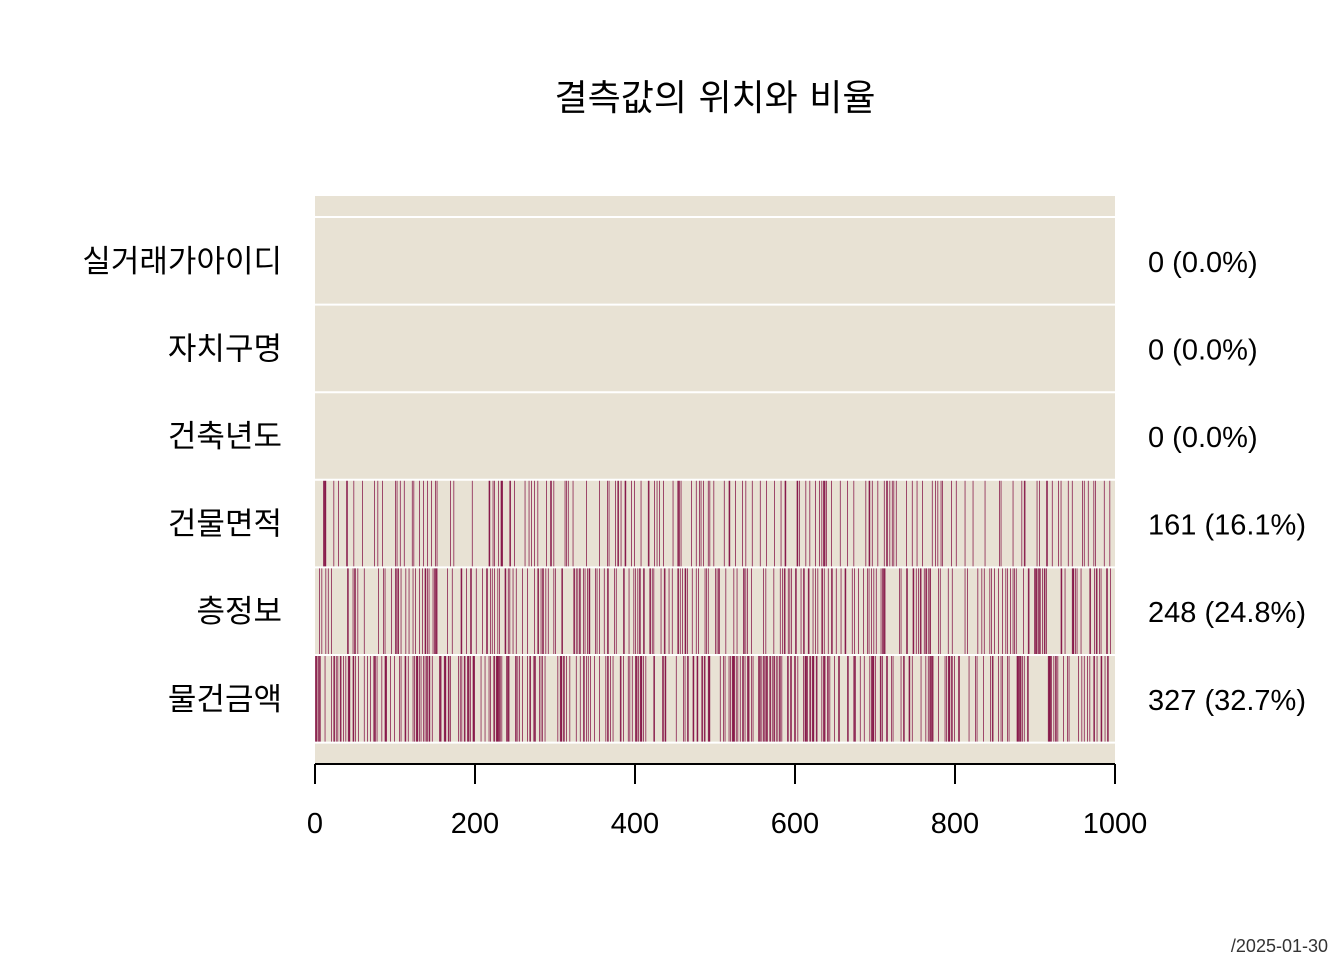 The image size is (1344, 960). Describe the element at coordinates (225, 700) in the screenshot. I see `variable-label: 물건금액` at that location.